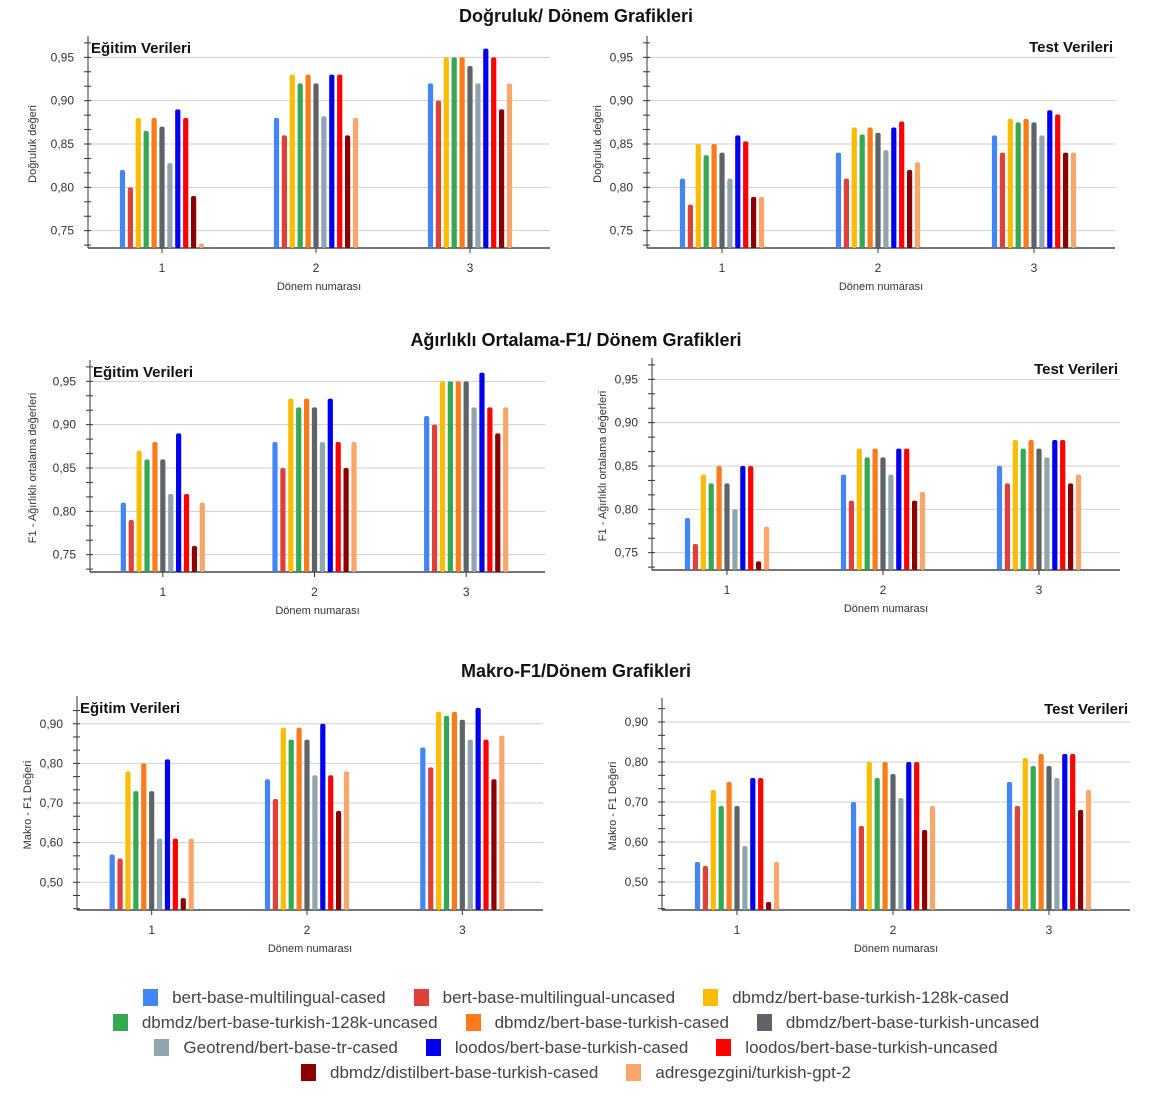  What do you see at coordinates (559, 997) in the screenshot?
I see `legend-label: bert-base-multilingual-uncased` at bounding box center [559, 997].